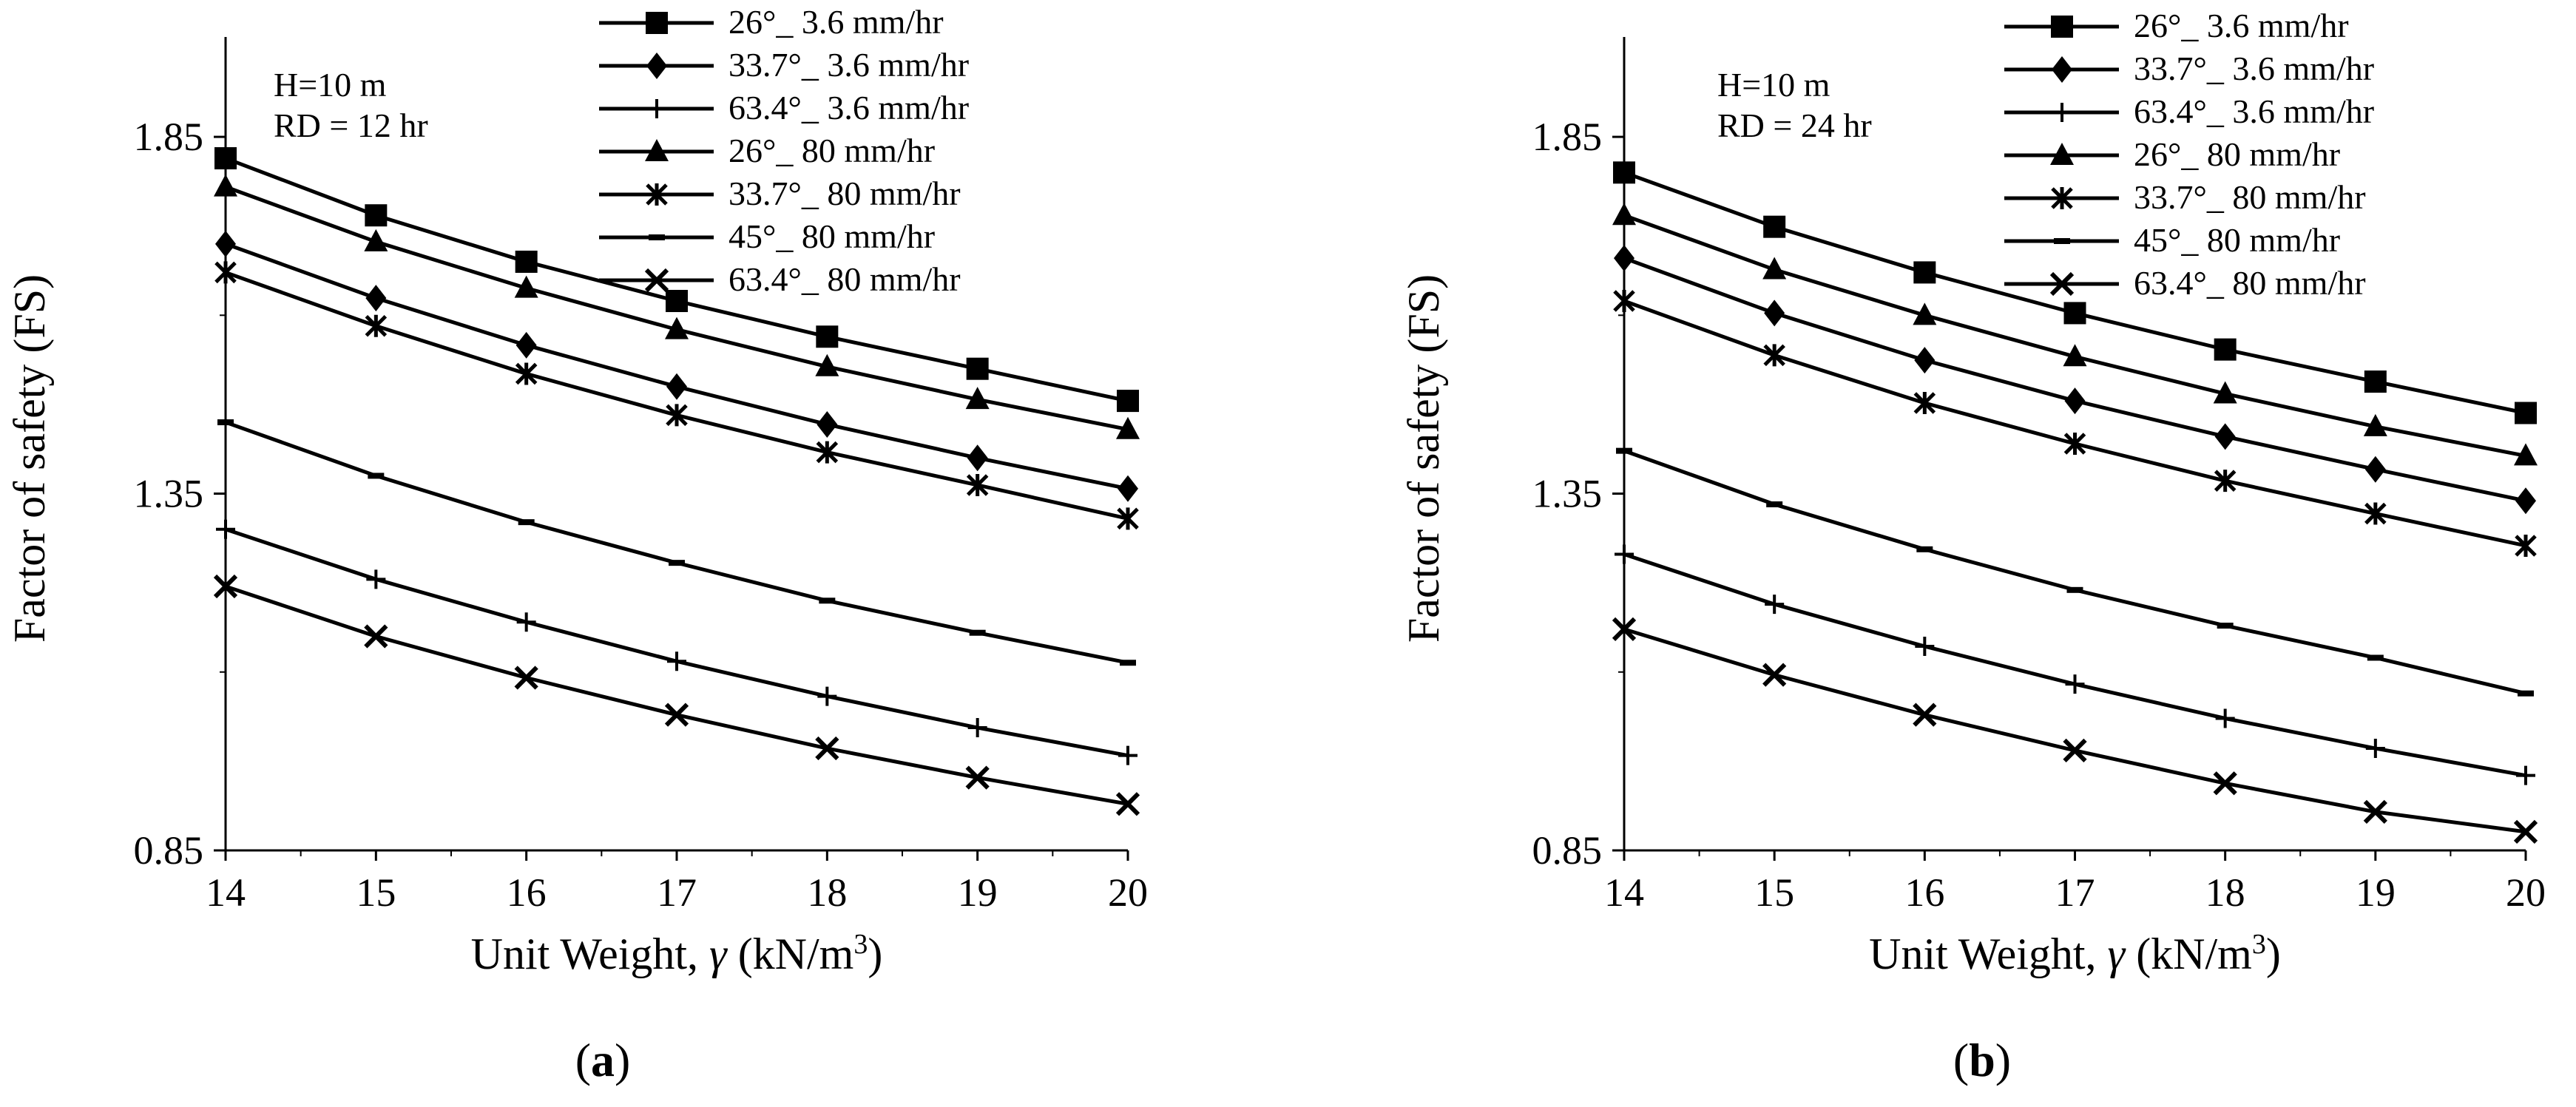  What do you see at coordinates (351, 125) in the screenshot?
I see `chart-annotation: RD = 12 hr` at bounding box center [351, 125].